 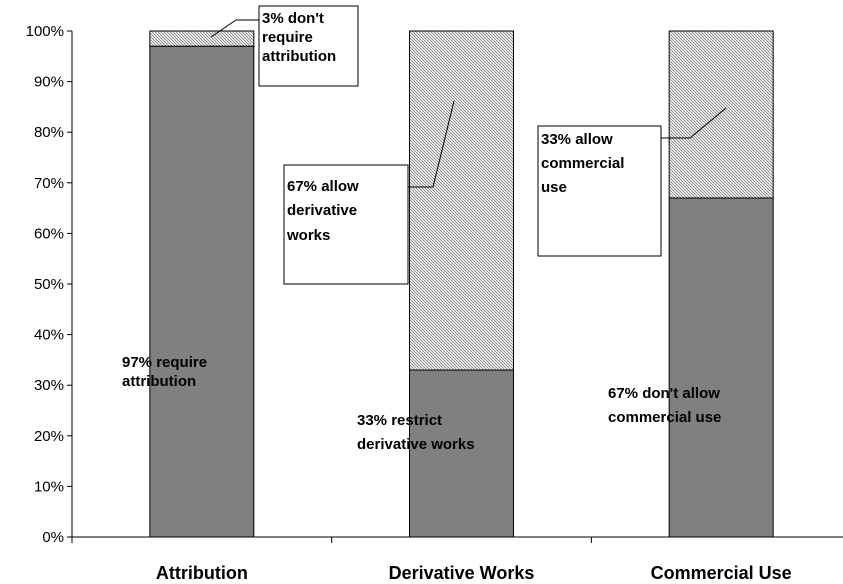 I want to click on annotation-attribution-bottom: 97% require attribution, so click(x=166, y=372).